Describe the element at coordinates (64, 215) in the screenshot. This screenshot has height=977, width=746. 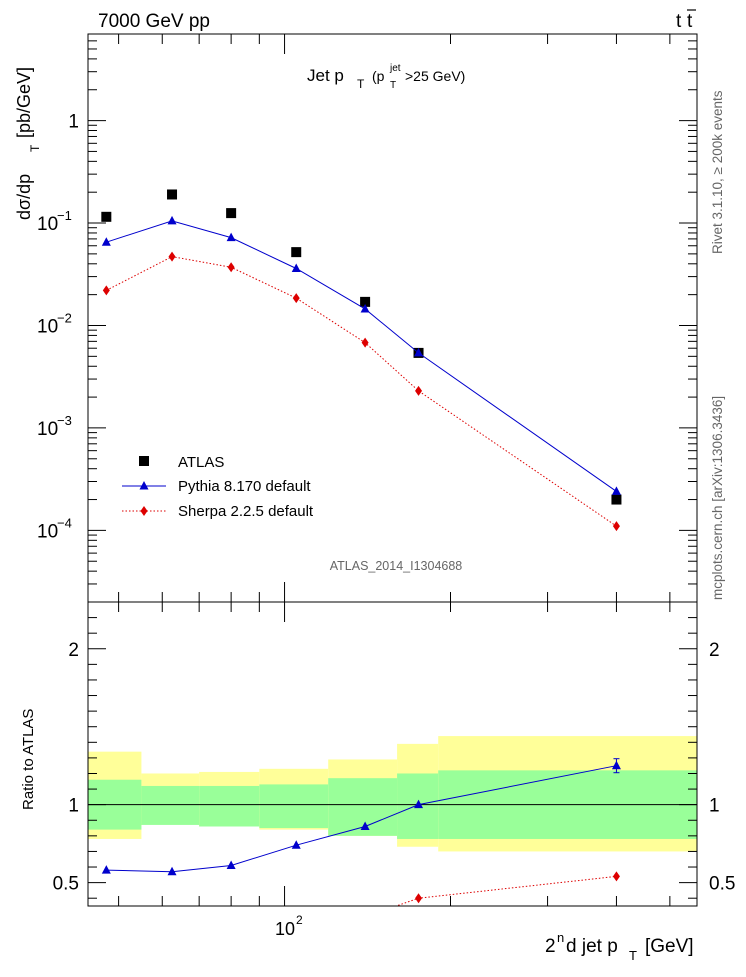
I see `main-ytick-label-exp: −1` at that location.